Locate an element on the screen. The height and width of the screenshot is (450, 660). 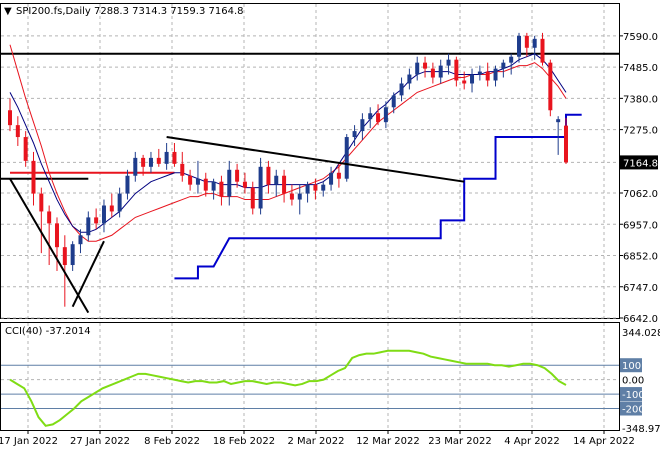
time-tick-label: 4 Apr 2022 is located at coordinates (531, 441).